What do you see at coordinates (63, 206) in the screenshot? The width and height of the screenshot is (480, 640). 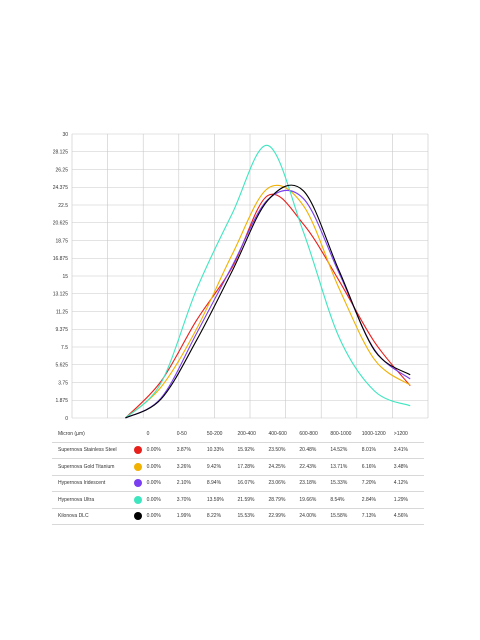 I see `y-tick-label: 22.5` at bounding box center [63, 206].